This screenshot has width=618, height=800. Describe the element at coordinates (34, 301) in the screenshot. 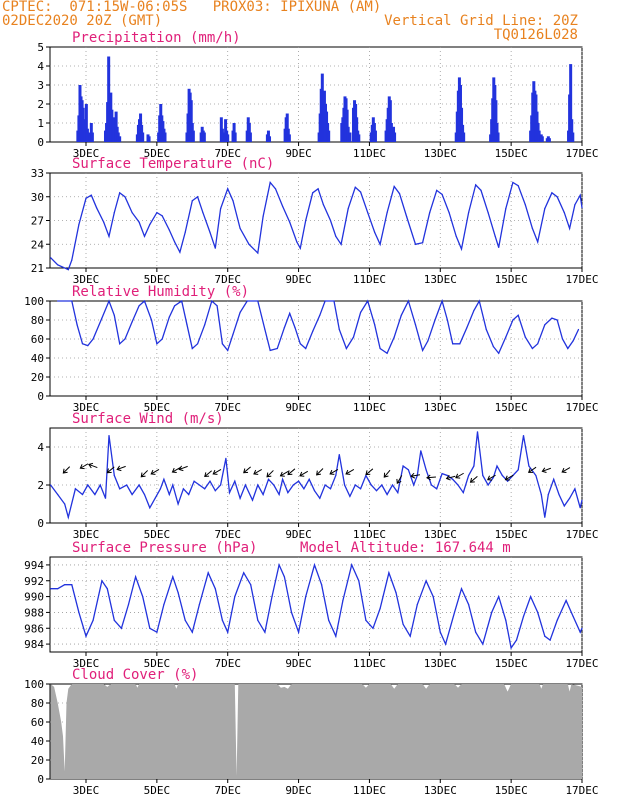

I see `y-tick-label: 100` at that location.